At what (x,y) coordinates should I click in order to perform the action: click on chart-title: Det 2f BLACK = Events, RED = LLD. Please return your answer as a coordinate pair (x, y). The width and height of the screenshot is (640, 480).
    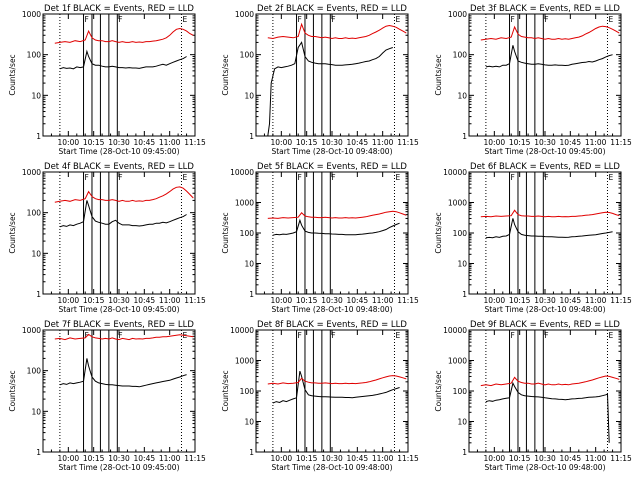
    Looking at the image, I should click on (332, 9).